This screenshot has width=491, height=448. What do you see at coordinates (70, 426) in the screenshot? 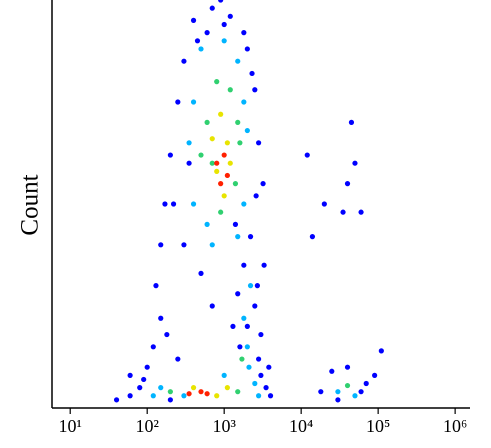
I see `x-tick-label: 10¹` at bounding box center [70, 426].